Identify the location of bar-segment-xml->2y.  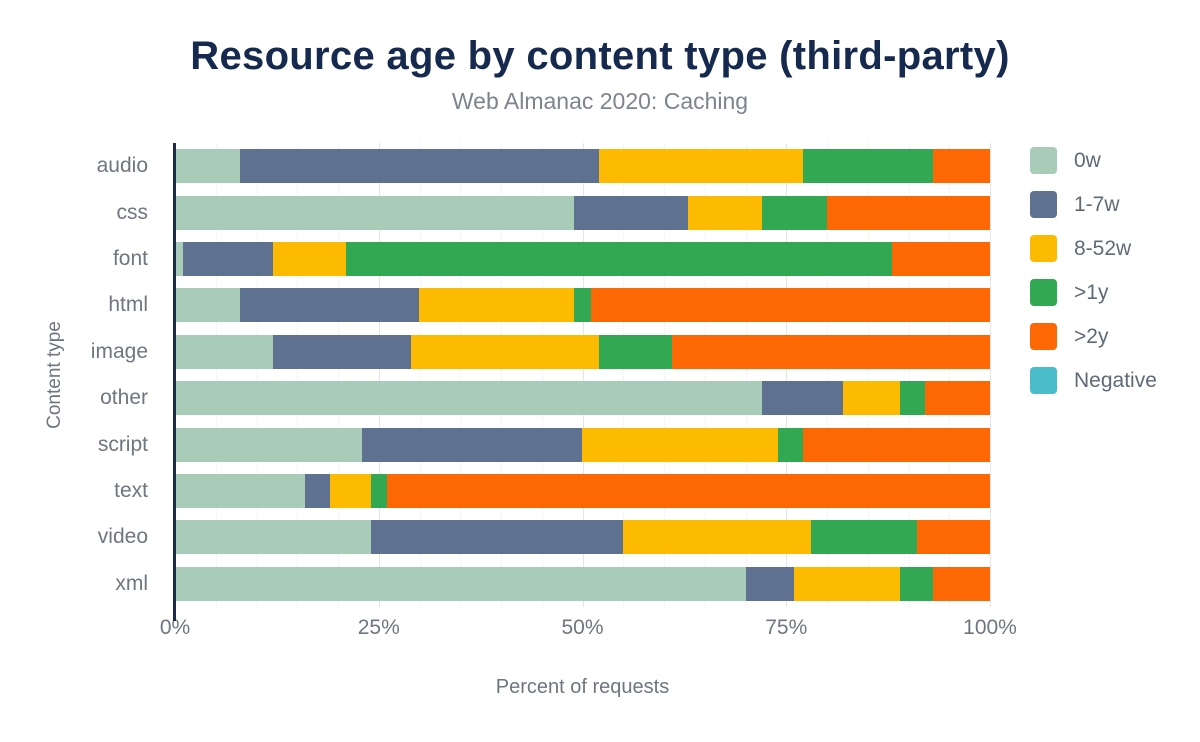
(961, 583).